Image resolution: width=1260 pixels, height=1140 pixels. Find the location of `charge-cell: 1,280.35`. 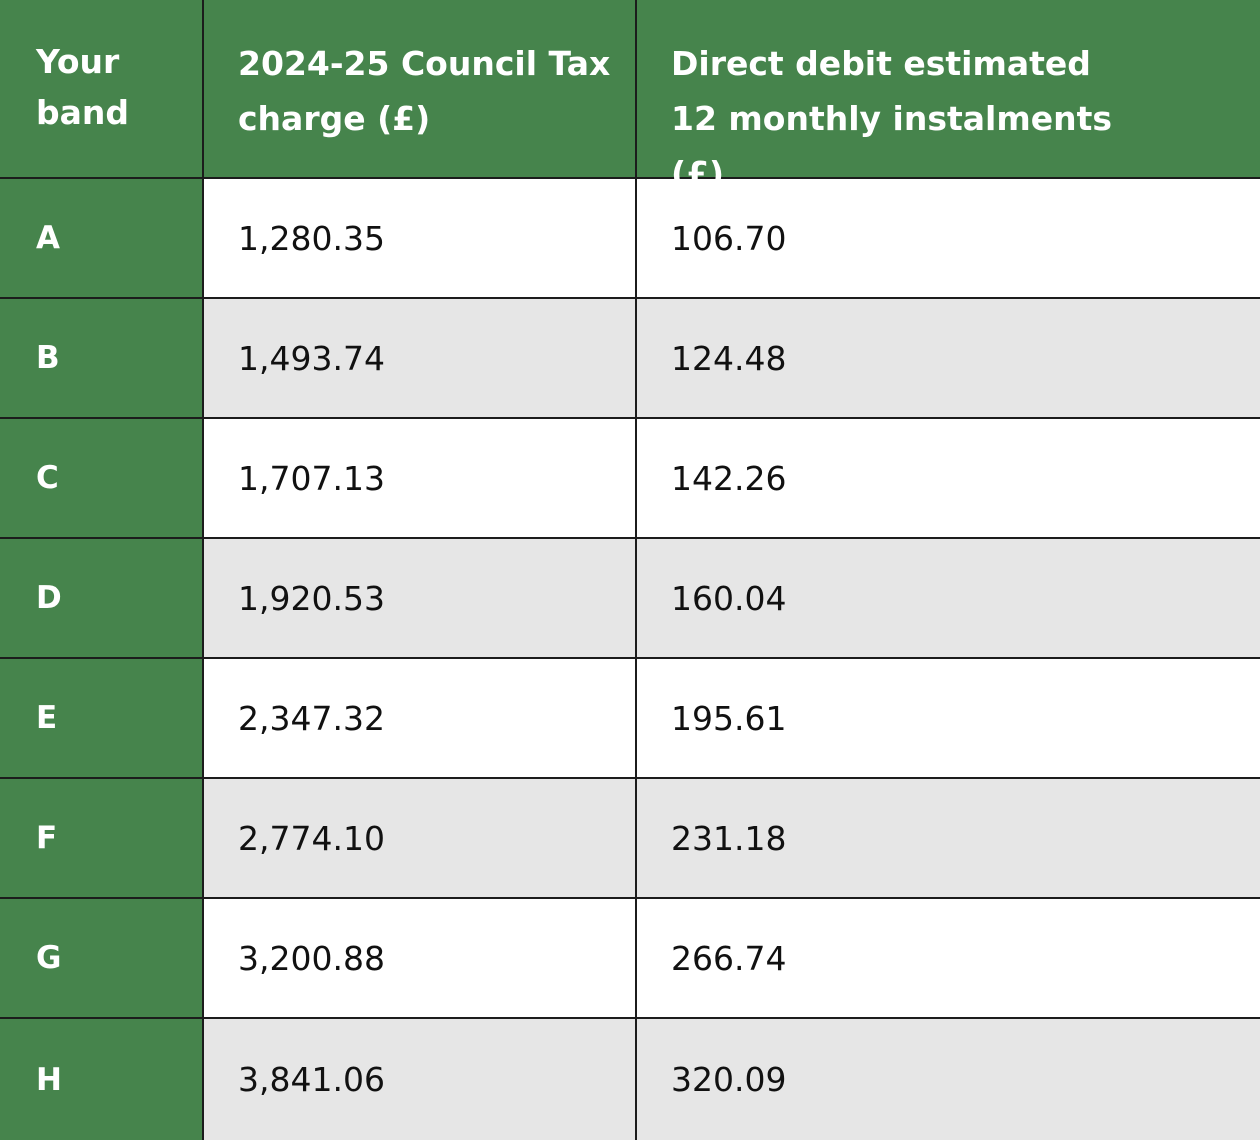

charge-cell: 1,280.35 is located at coordinates (420, 238).